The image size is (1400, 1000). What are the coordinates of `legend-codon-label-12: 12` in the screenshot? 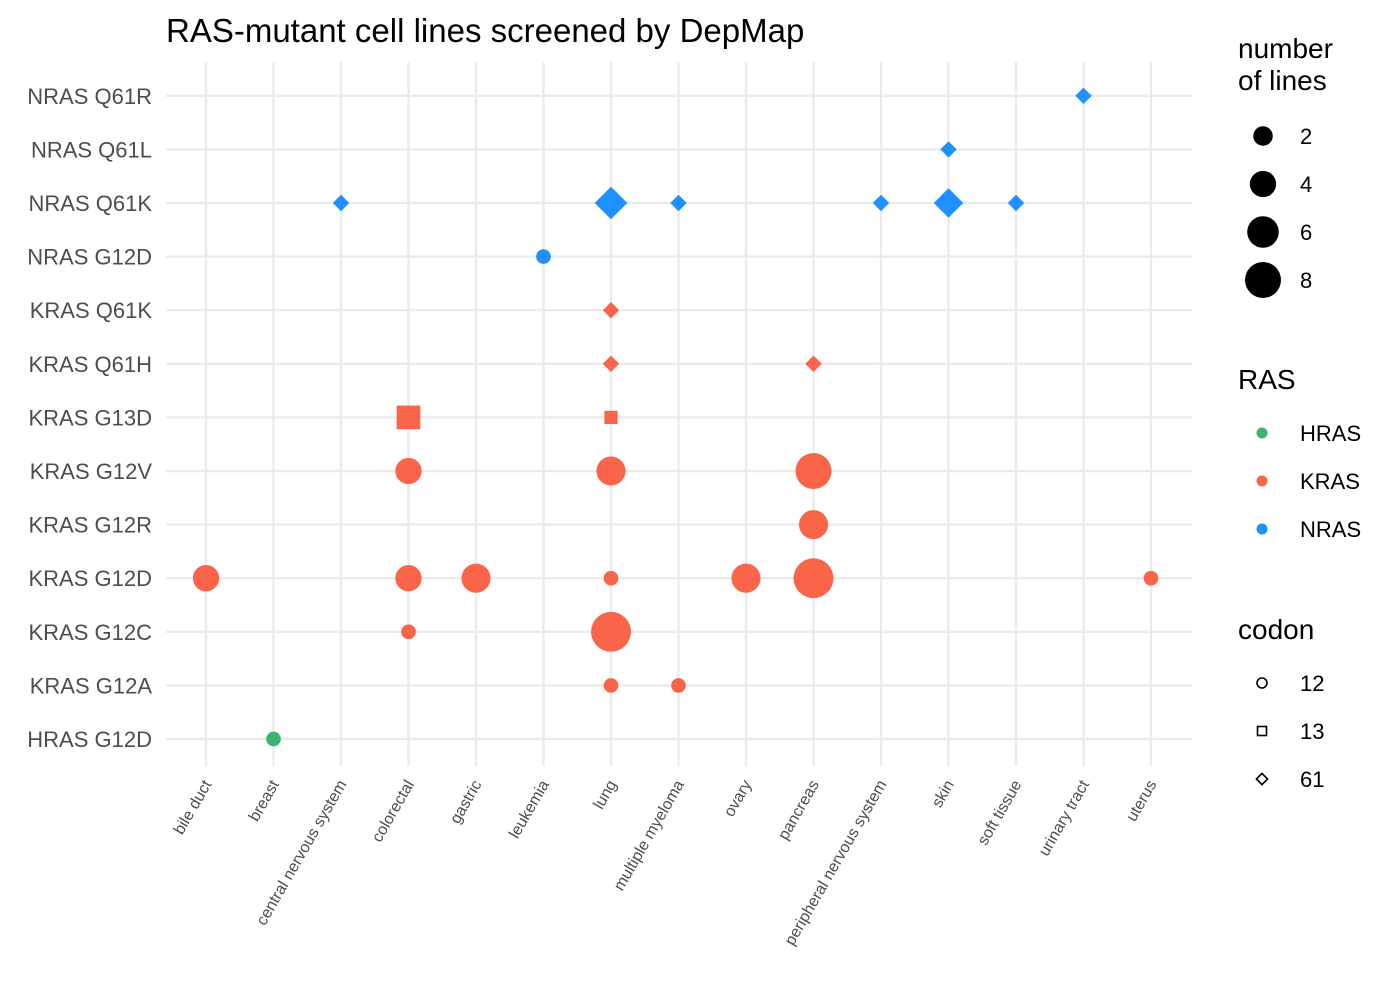 It's located at (1312, 683).